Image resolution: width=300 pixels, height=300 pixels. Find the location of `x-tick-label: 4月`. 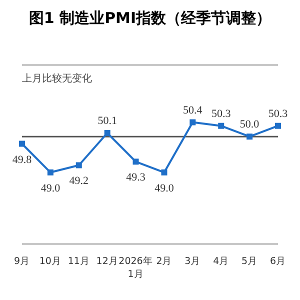

x-tick-label: 4月 is located at coordinates (221, 261).